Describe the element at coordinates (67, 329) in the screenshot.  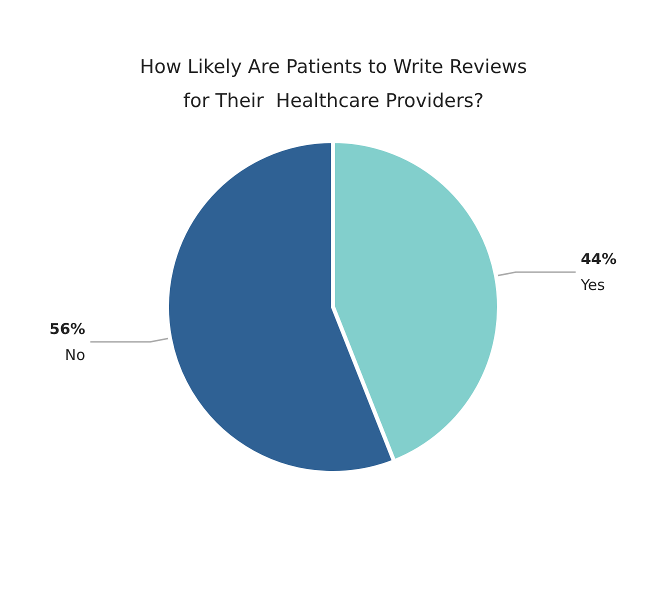
I see `data-label: 56%` at that location.